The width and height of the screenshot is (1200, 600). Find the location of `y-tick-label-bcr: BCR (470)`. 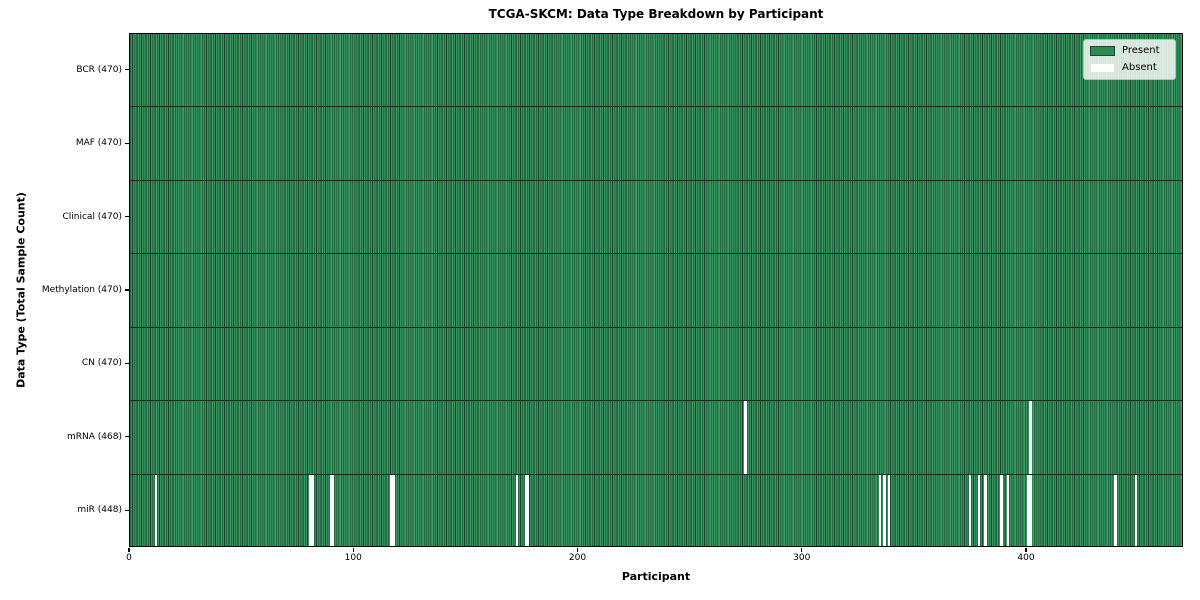

y-tick-label-bcr: BCR (470) is located at coordinates (99, 69).